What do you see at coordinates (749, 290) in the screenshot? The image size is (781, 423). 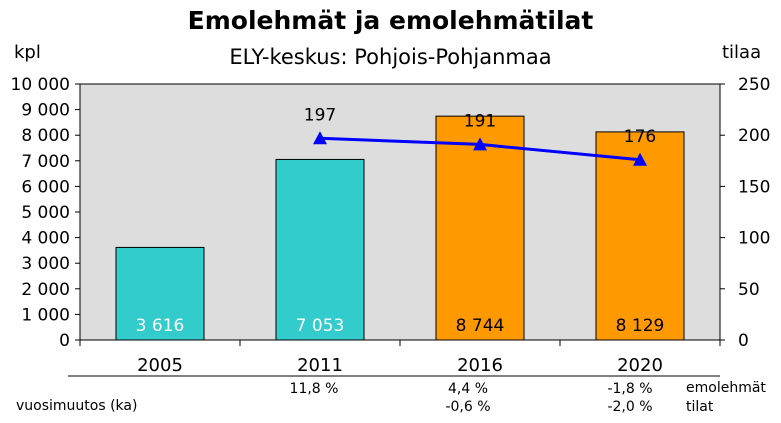 I see `right-axis-tick-label: 50` at bounding box center [749, 290].